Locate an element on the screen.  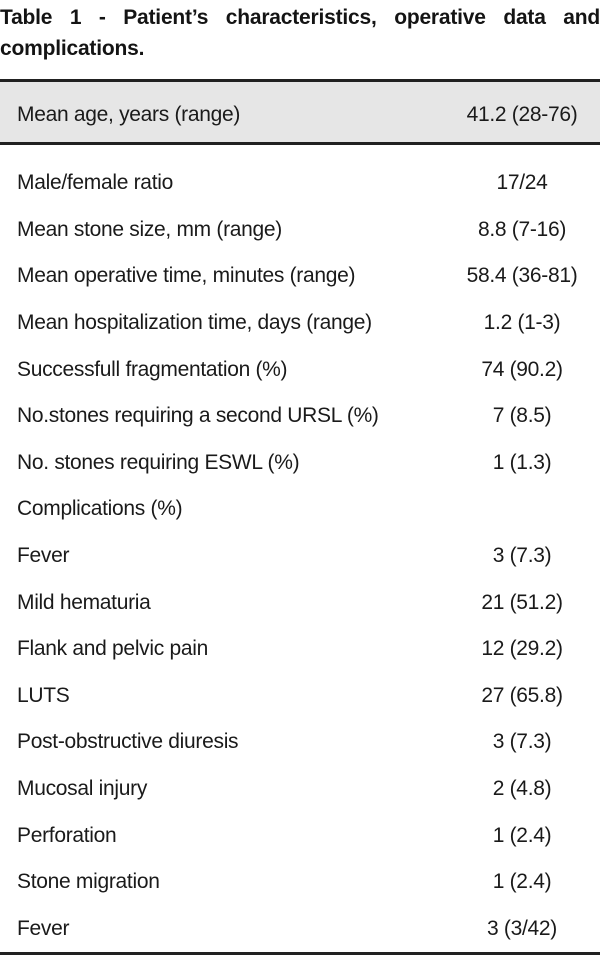
row-value: 7 (8.5) is located at coordinates (522, 416).